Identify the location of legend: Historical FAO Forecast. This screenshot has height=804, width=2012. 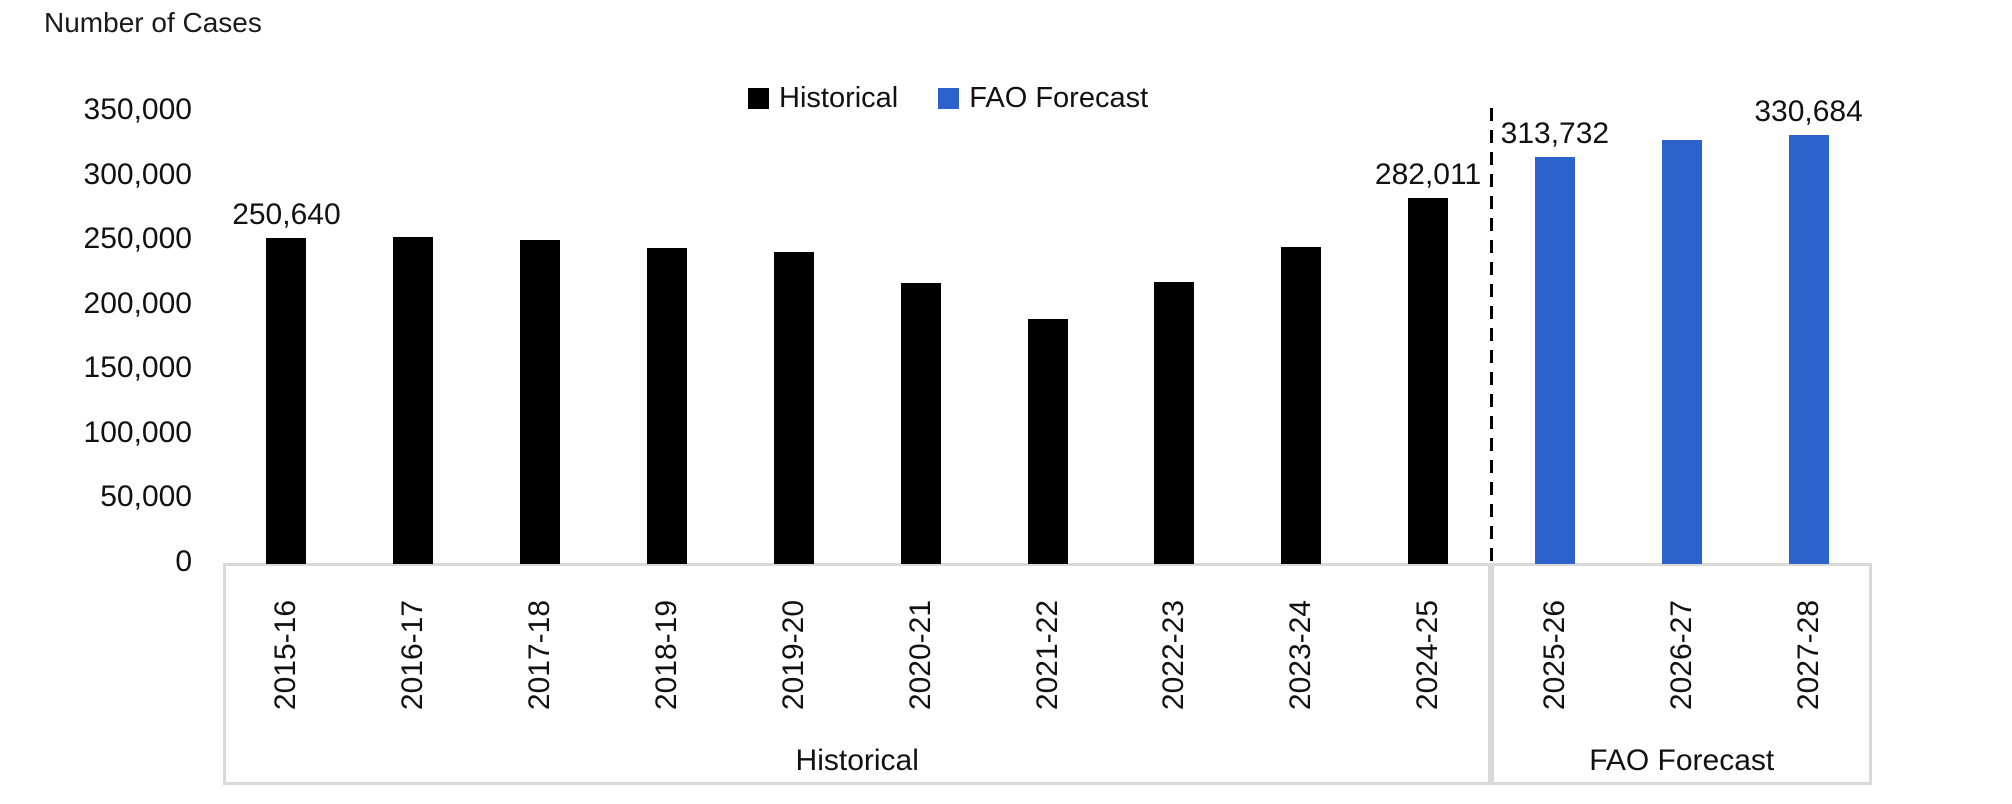
(948, 98).